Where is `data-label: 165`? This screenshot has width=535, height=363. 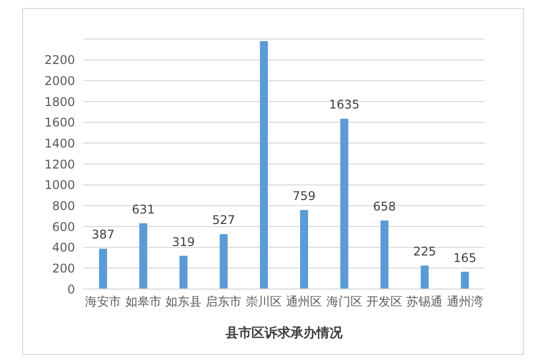
data-label: 165 is located at coordinates (464, 257).